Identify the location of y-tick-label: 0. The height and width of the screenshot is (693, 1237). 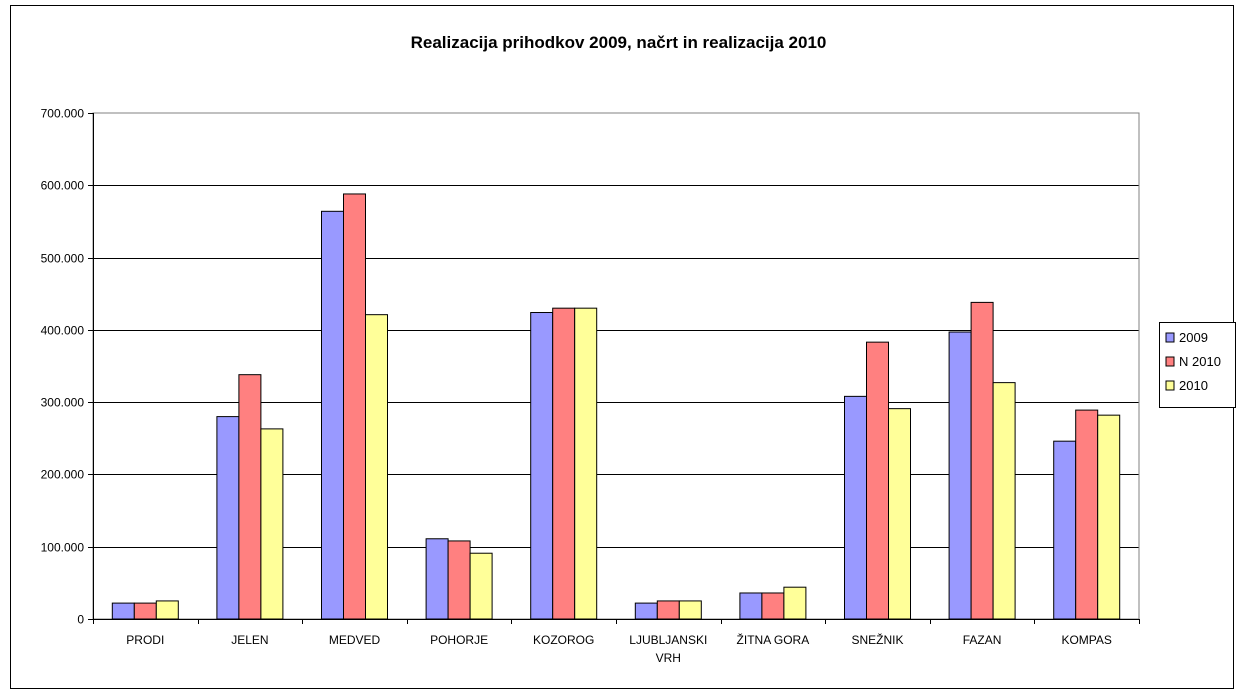
(80, 620).